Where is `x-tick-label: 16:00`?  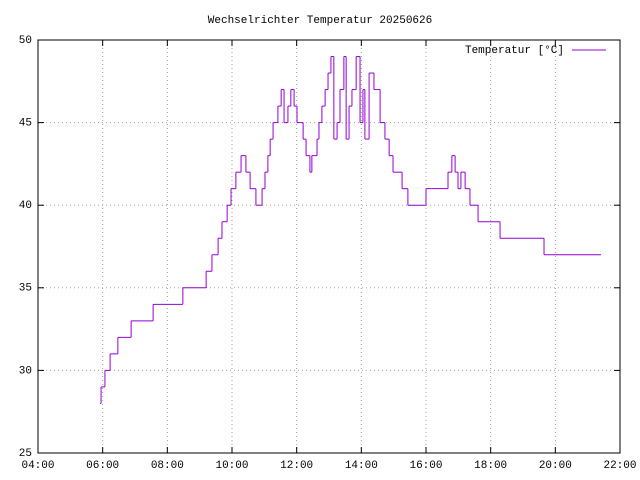 x-tick-label: 16:00 is located at coordinates (425, 466).